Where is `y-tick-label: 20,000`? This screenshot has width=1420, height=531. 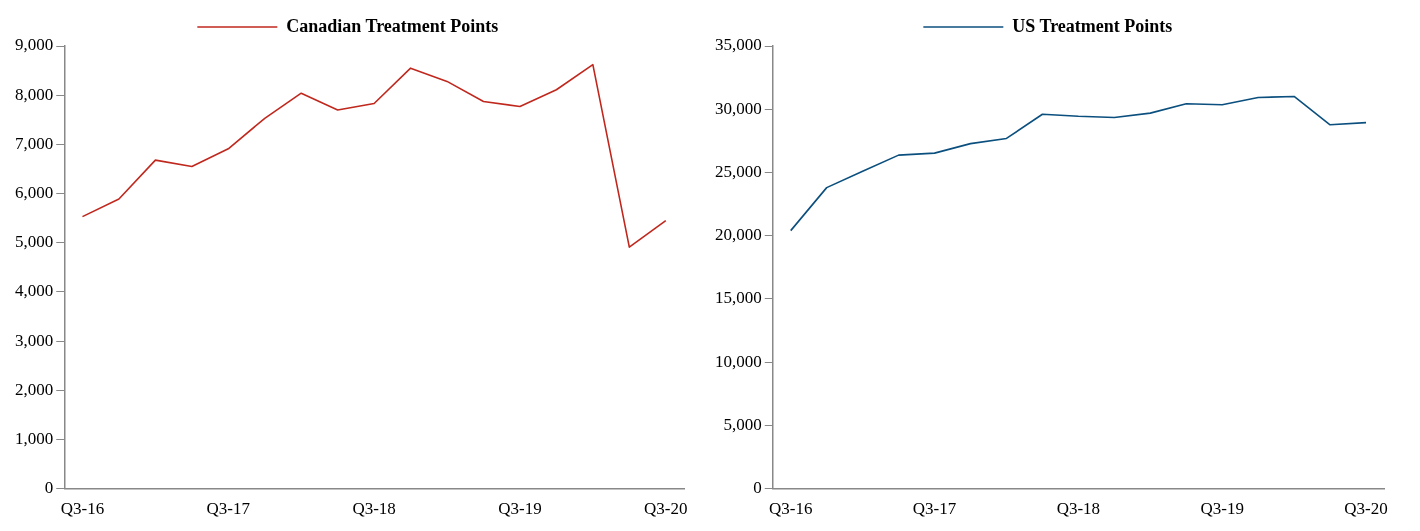
y-tick-label: 20,000 is located at coordinates (738, 235).